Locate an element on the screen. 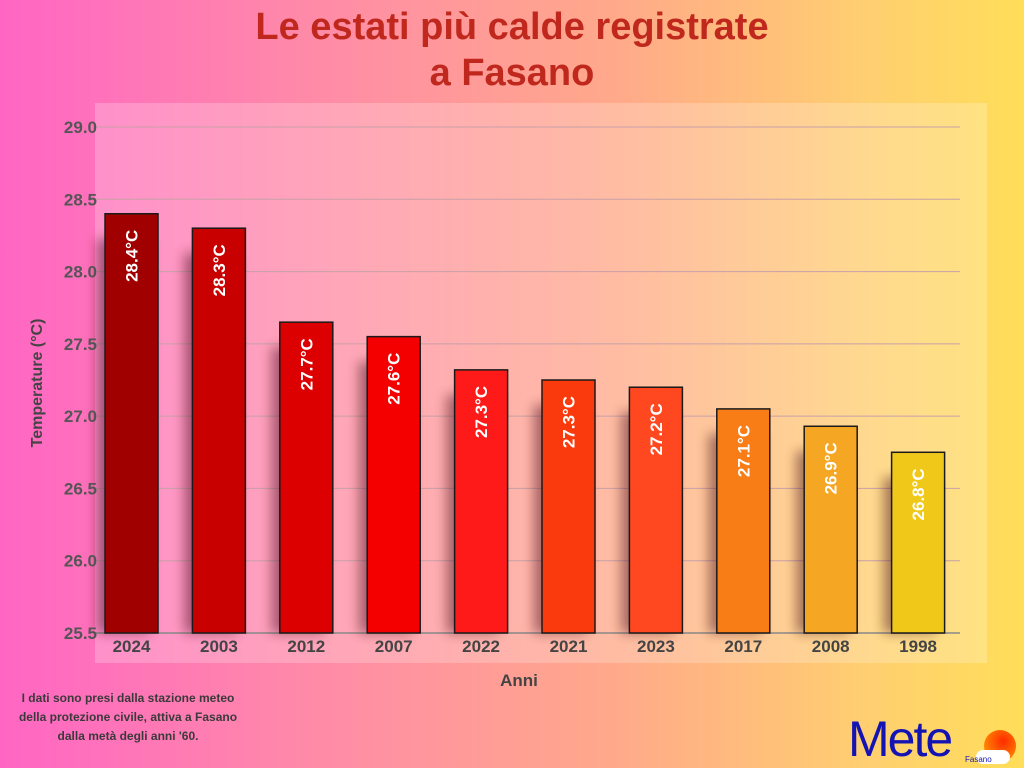  note-line-1: I dati sono presi dalla stazione meteo is located at coordinates (128, 698).